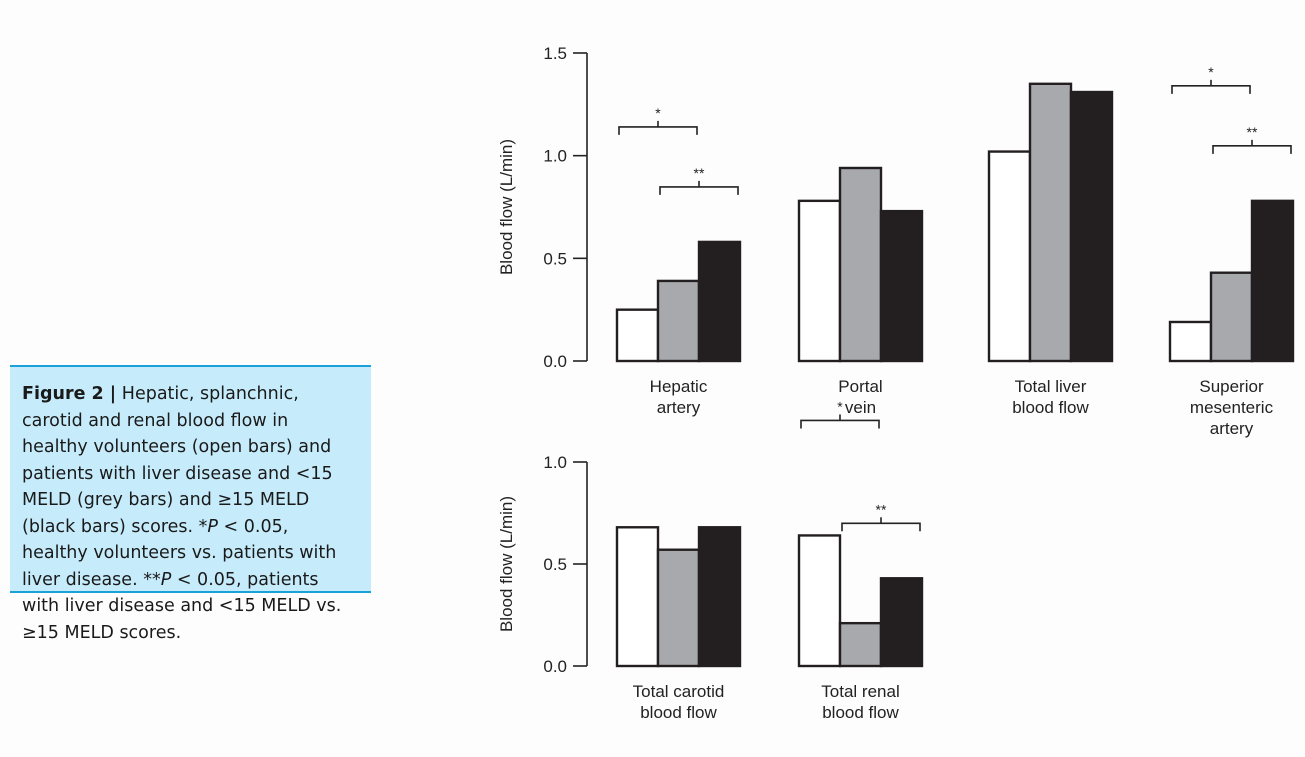 This screenshot has height=757, width=1305. Describe the element at coordinates (1231, 386) in the screenshot. I see `category-label: Superior` at that location.